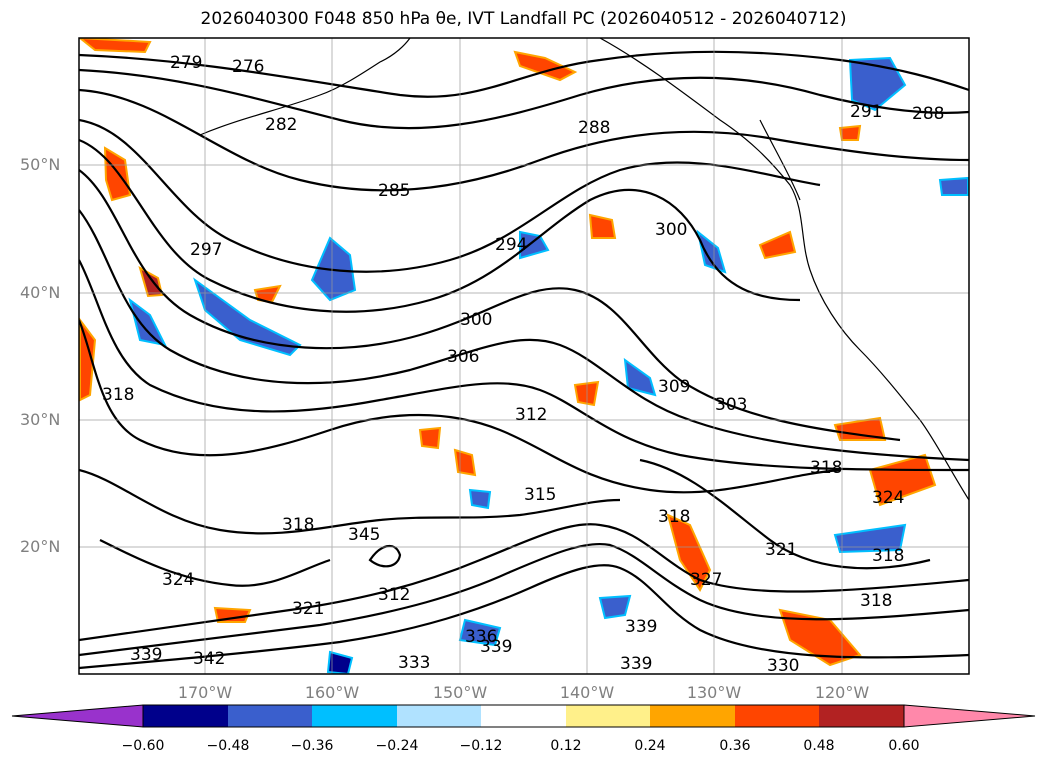  What do you see at coordinates (463, 357) in the screenshot?
I see `contour-label: 306` at bounding box center [463, 357].